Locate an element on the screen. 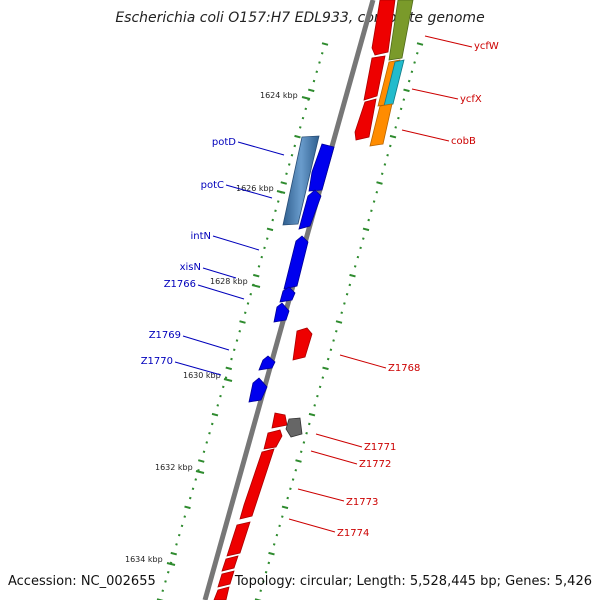 This screenshot has height=600, width=600. leader-cobB is located at coordinates (425, 135).